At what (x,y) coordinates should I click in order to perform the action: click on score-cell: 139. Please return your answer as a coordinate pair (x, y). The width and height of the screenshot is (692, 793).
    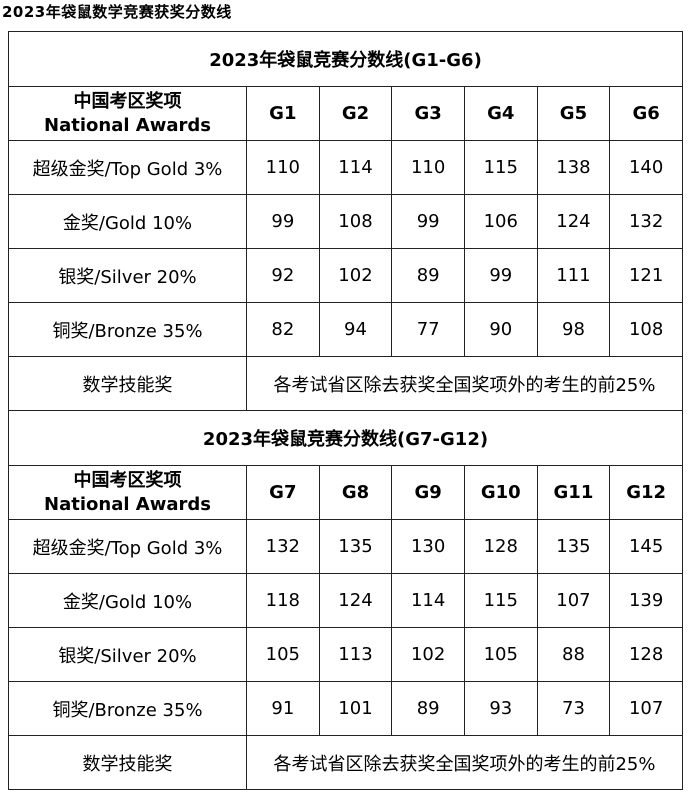
    Looking at the image, I should click on (646, 600).